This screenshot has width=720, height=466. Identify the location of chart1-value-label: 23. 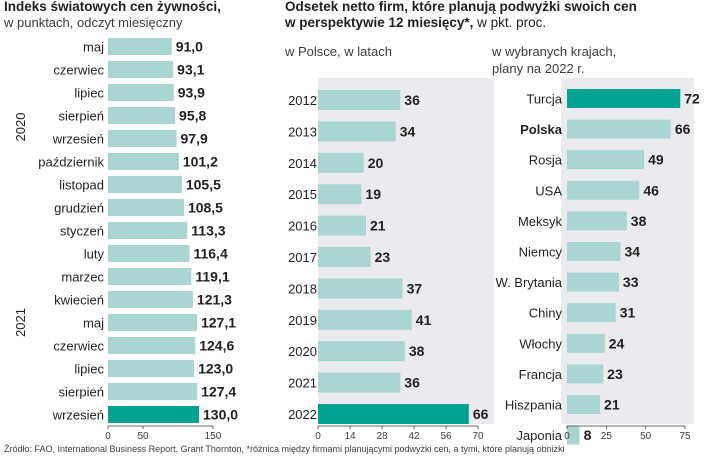
(383, 257).